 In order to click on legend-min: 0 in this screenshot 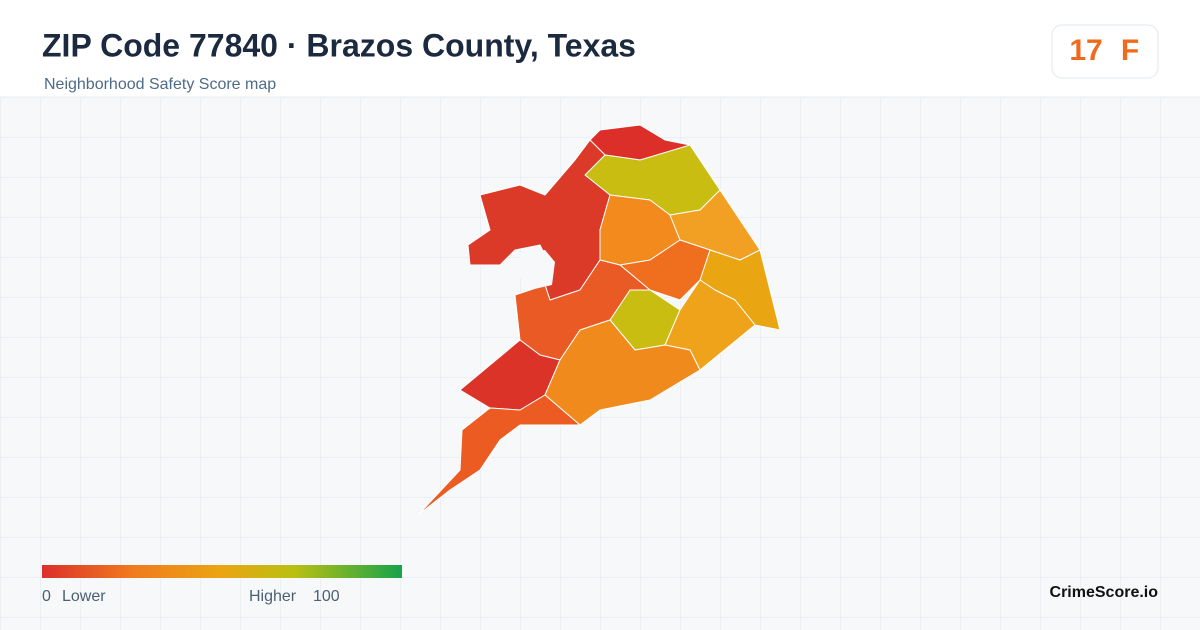, I will do `click(46, 596)`.